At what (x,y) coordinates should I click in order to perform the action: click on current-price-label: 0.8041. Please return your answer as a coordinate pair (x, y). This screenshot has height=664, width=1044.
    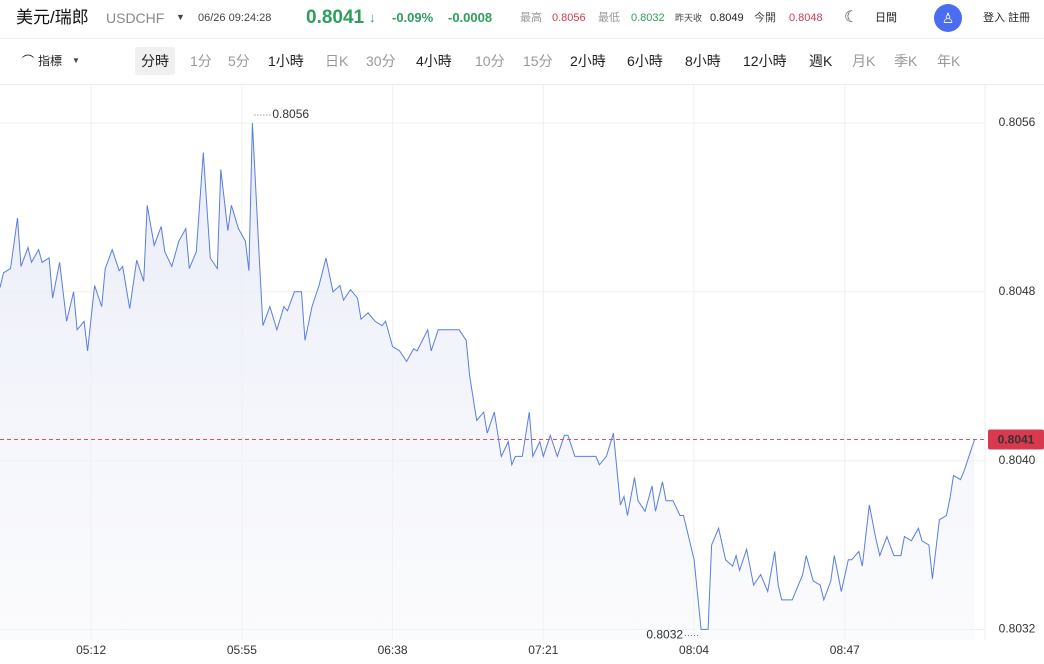
    Looking at the image, I should click on (1016, 440).